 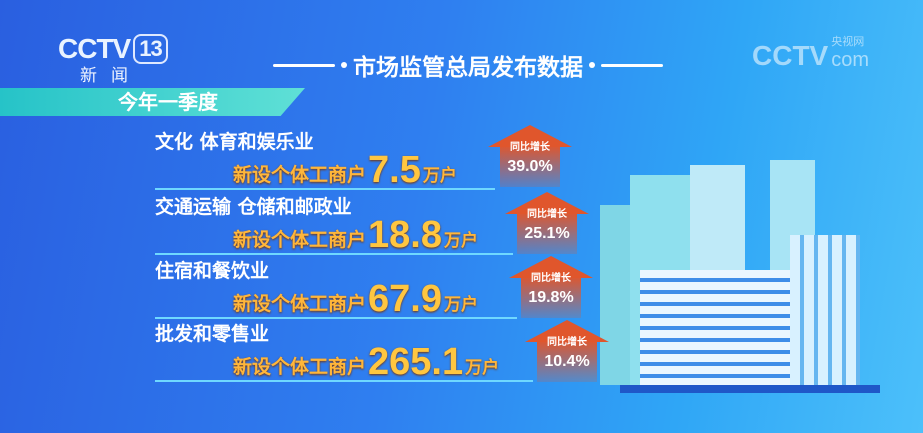 I want to click on growth-value: 10.4%, so click(x=567, y=361).